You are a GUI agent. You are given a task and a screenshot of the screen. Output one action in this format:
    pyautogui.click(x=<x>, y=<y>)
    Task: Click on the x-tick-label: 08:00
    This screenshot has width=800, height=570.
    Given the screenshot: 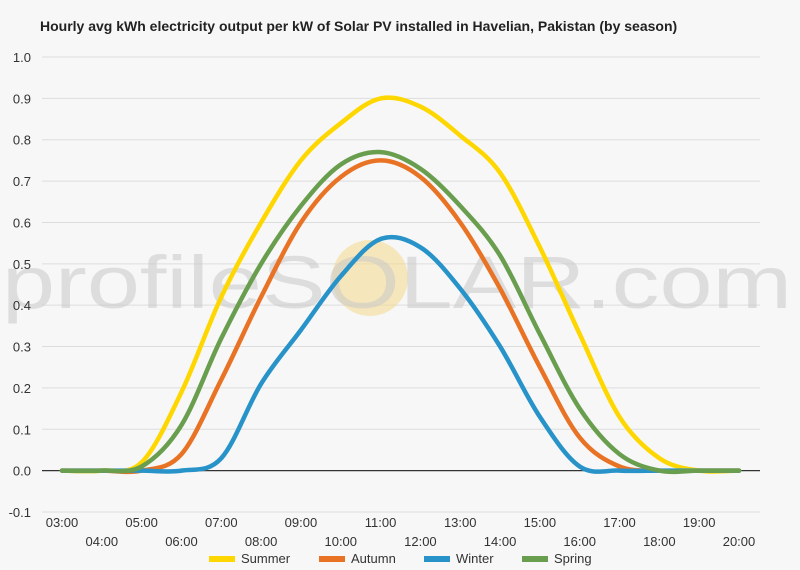 What is the action you would take?
    pyautogui.click(x=261, y=541)
    